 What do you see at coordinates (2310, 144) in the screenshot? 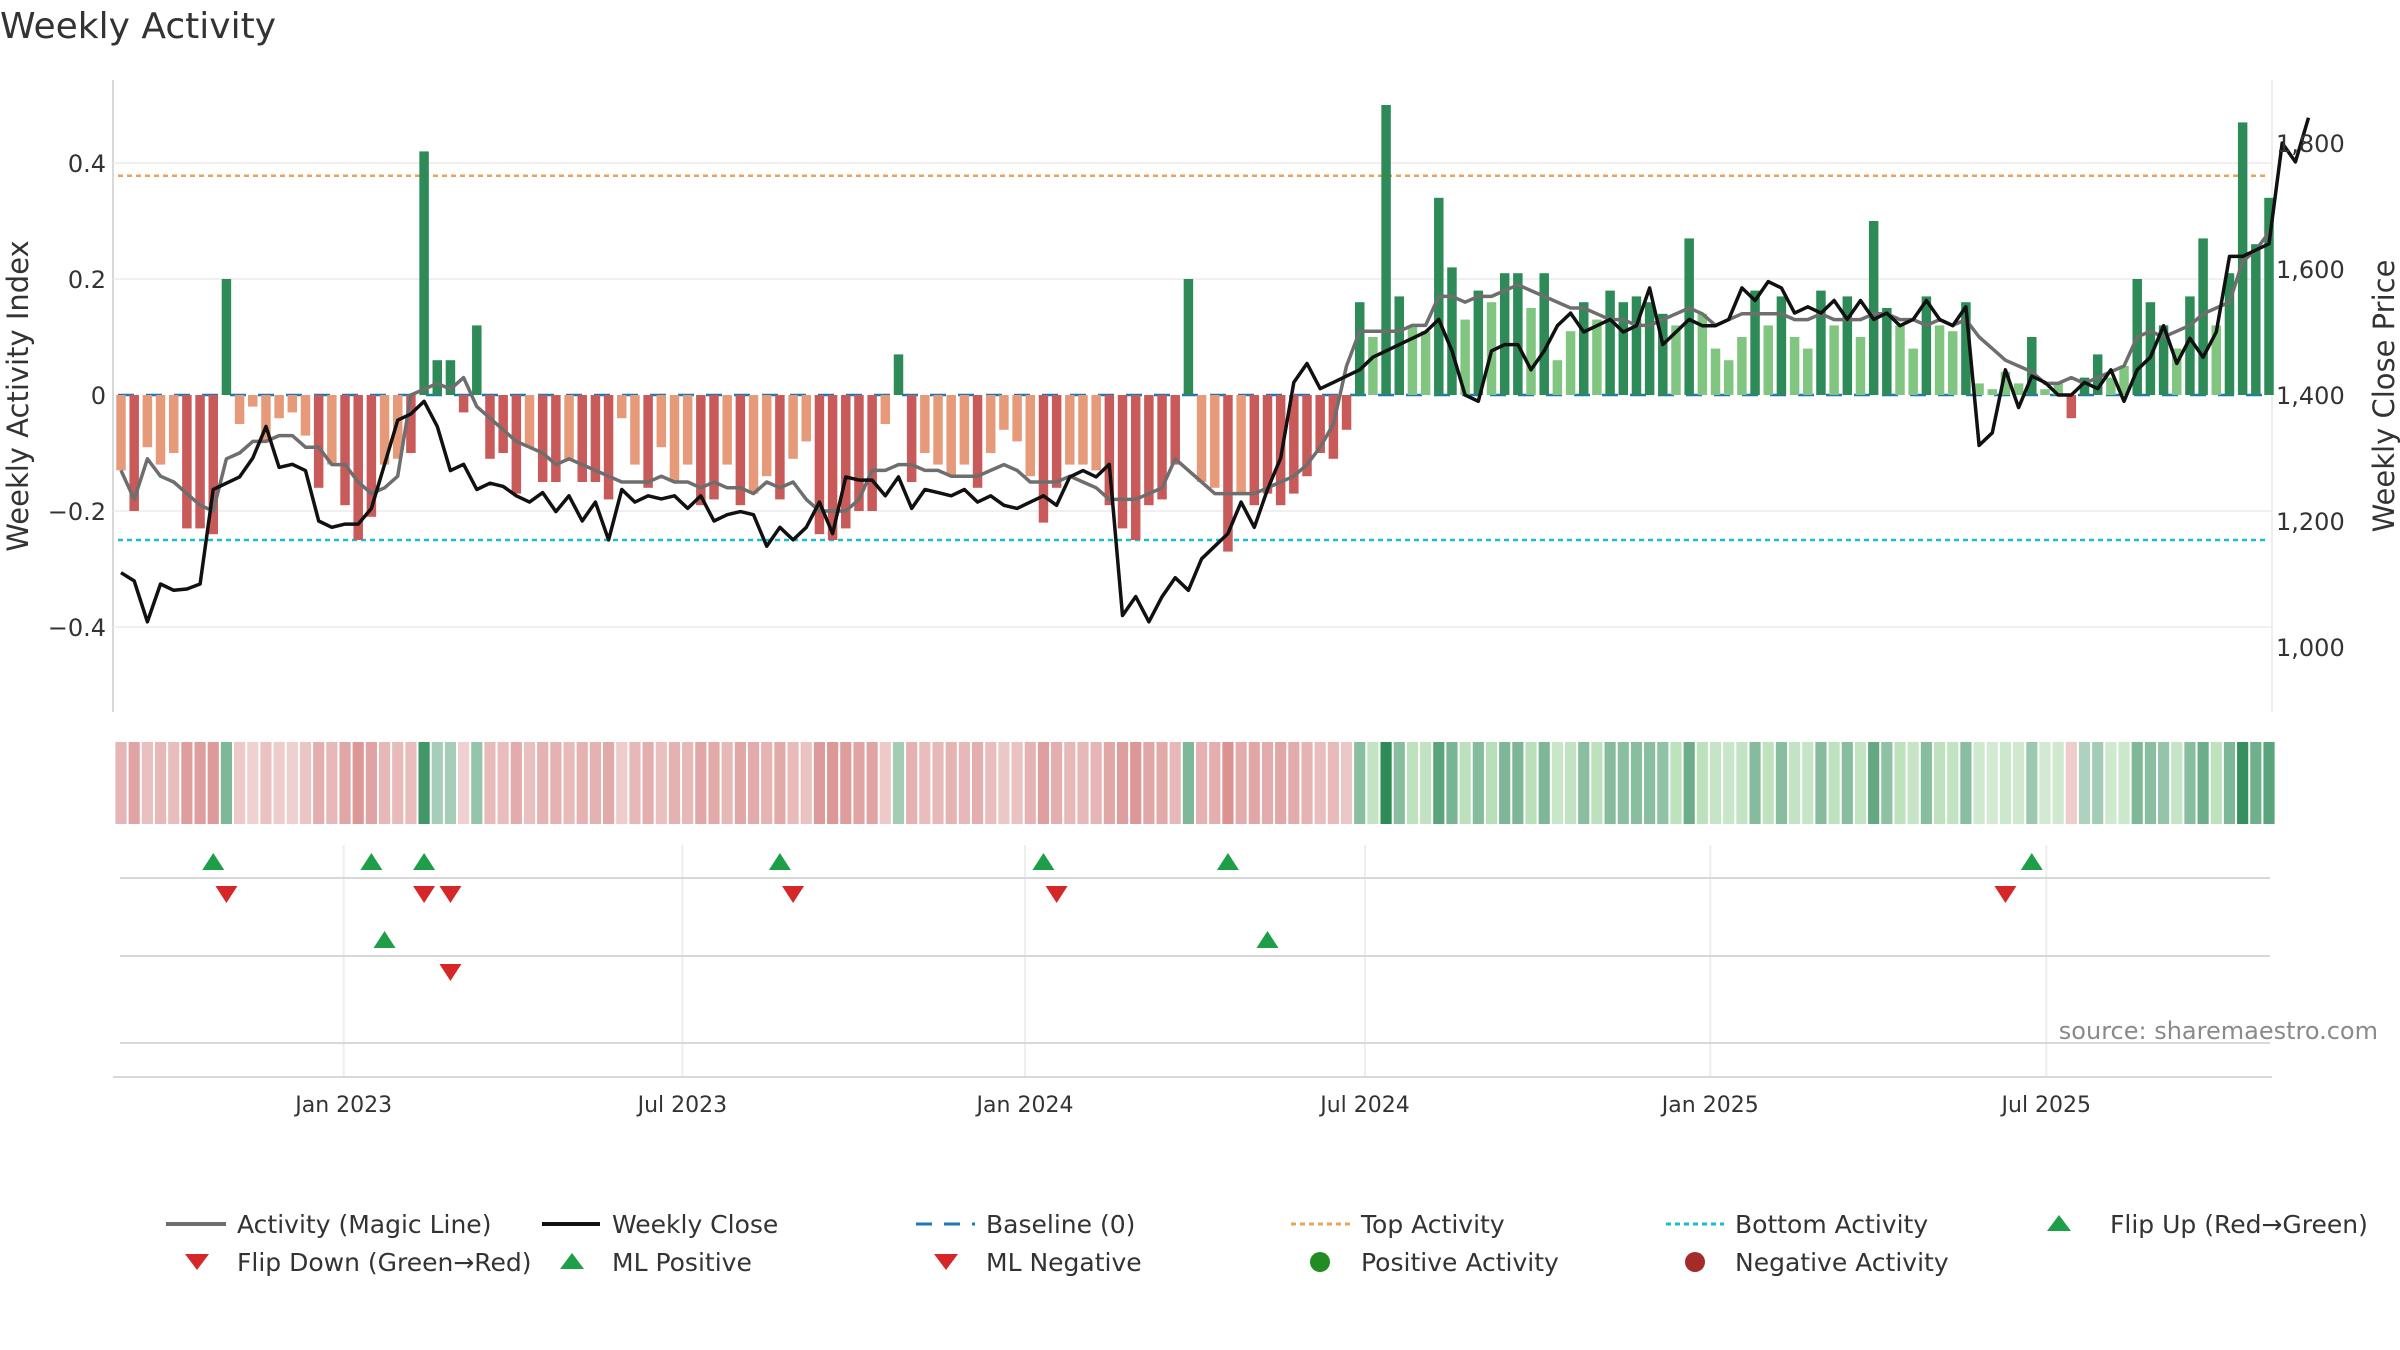
I see `right-tick-label: 1,800` at bounding box center [2310, 144].